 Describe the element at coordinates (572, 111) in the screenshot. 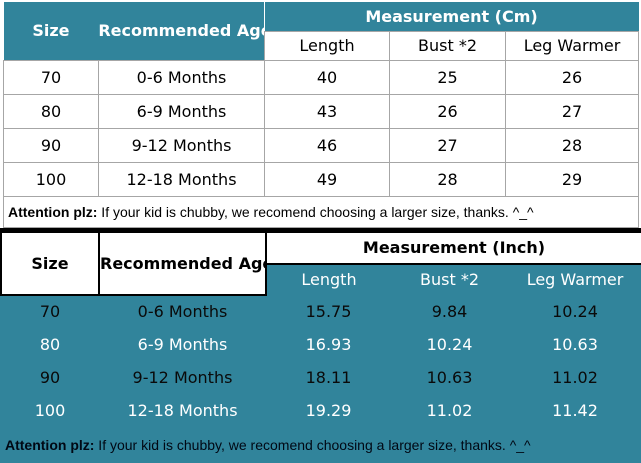

I see `cm-leg-cell: 27` at that location.